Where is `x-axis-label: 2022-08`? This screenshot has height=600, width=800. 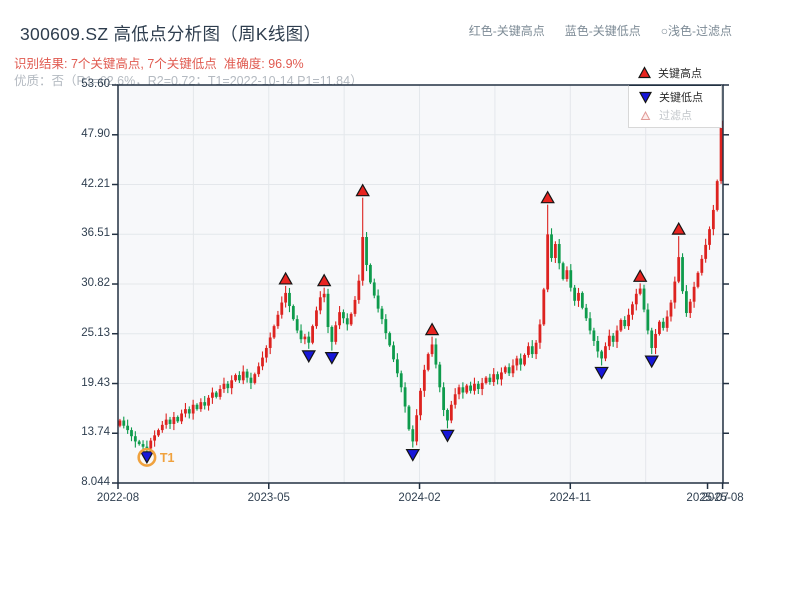 x-axis-label: 2022-08 is located at coordinates (118, 498).